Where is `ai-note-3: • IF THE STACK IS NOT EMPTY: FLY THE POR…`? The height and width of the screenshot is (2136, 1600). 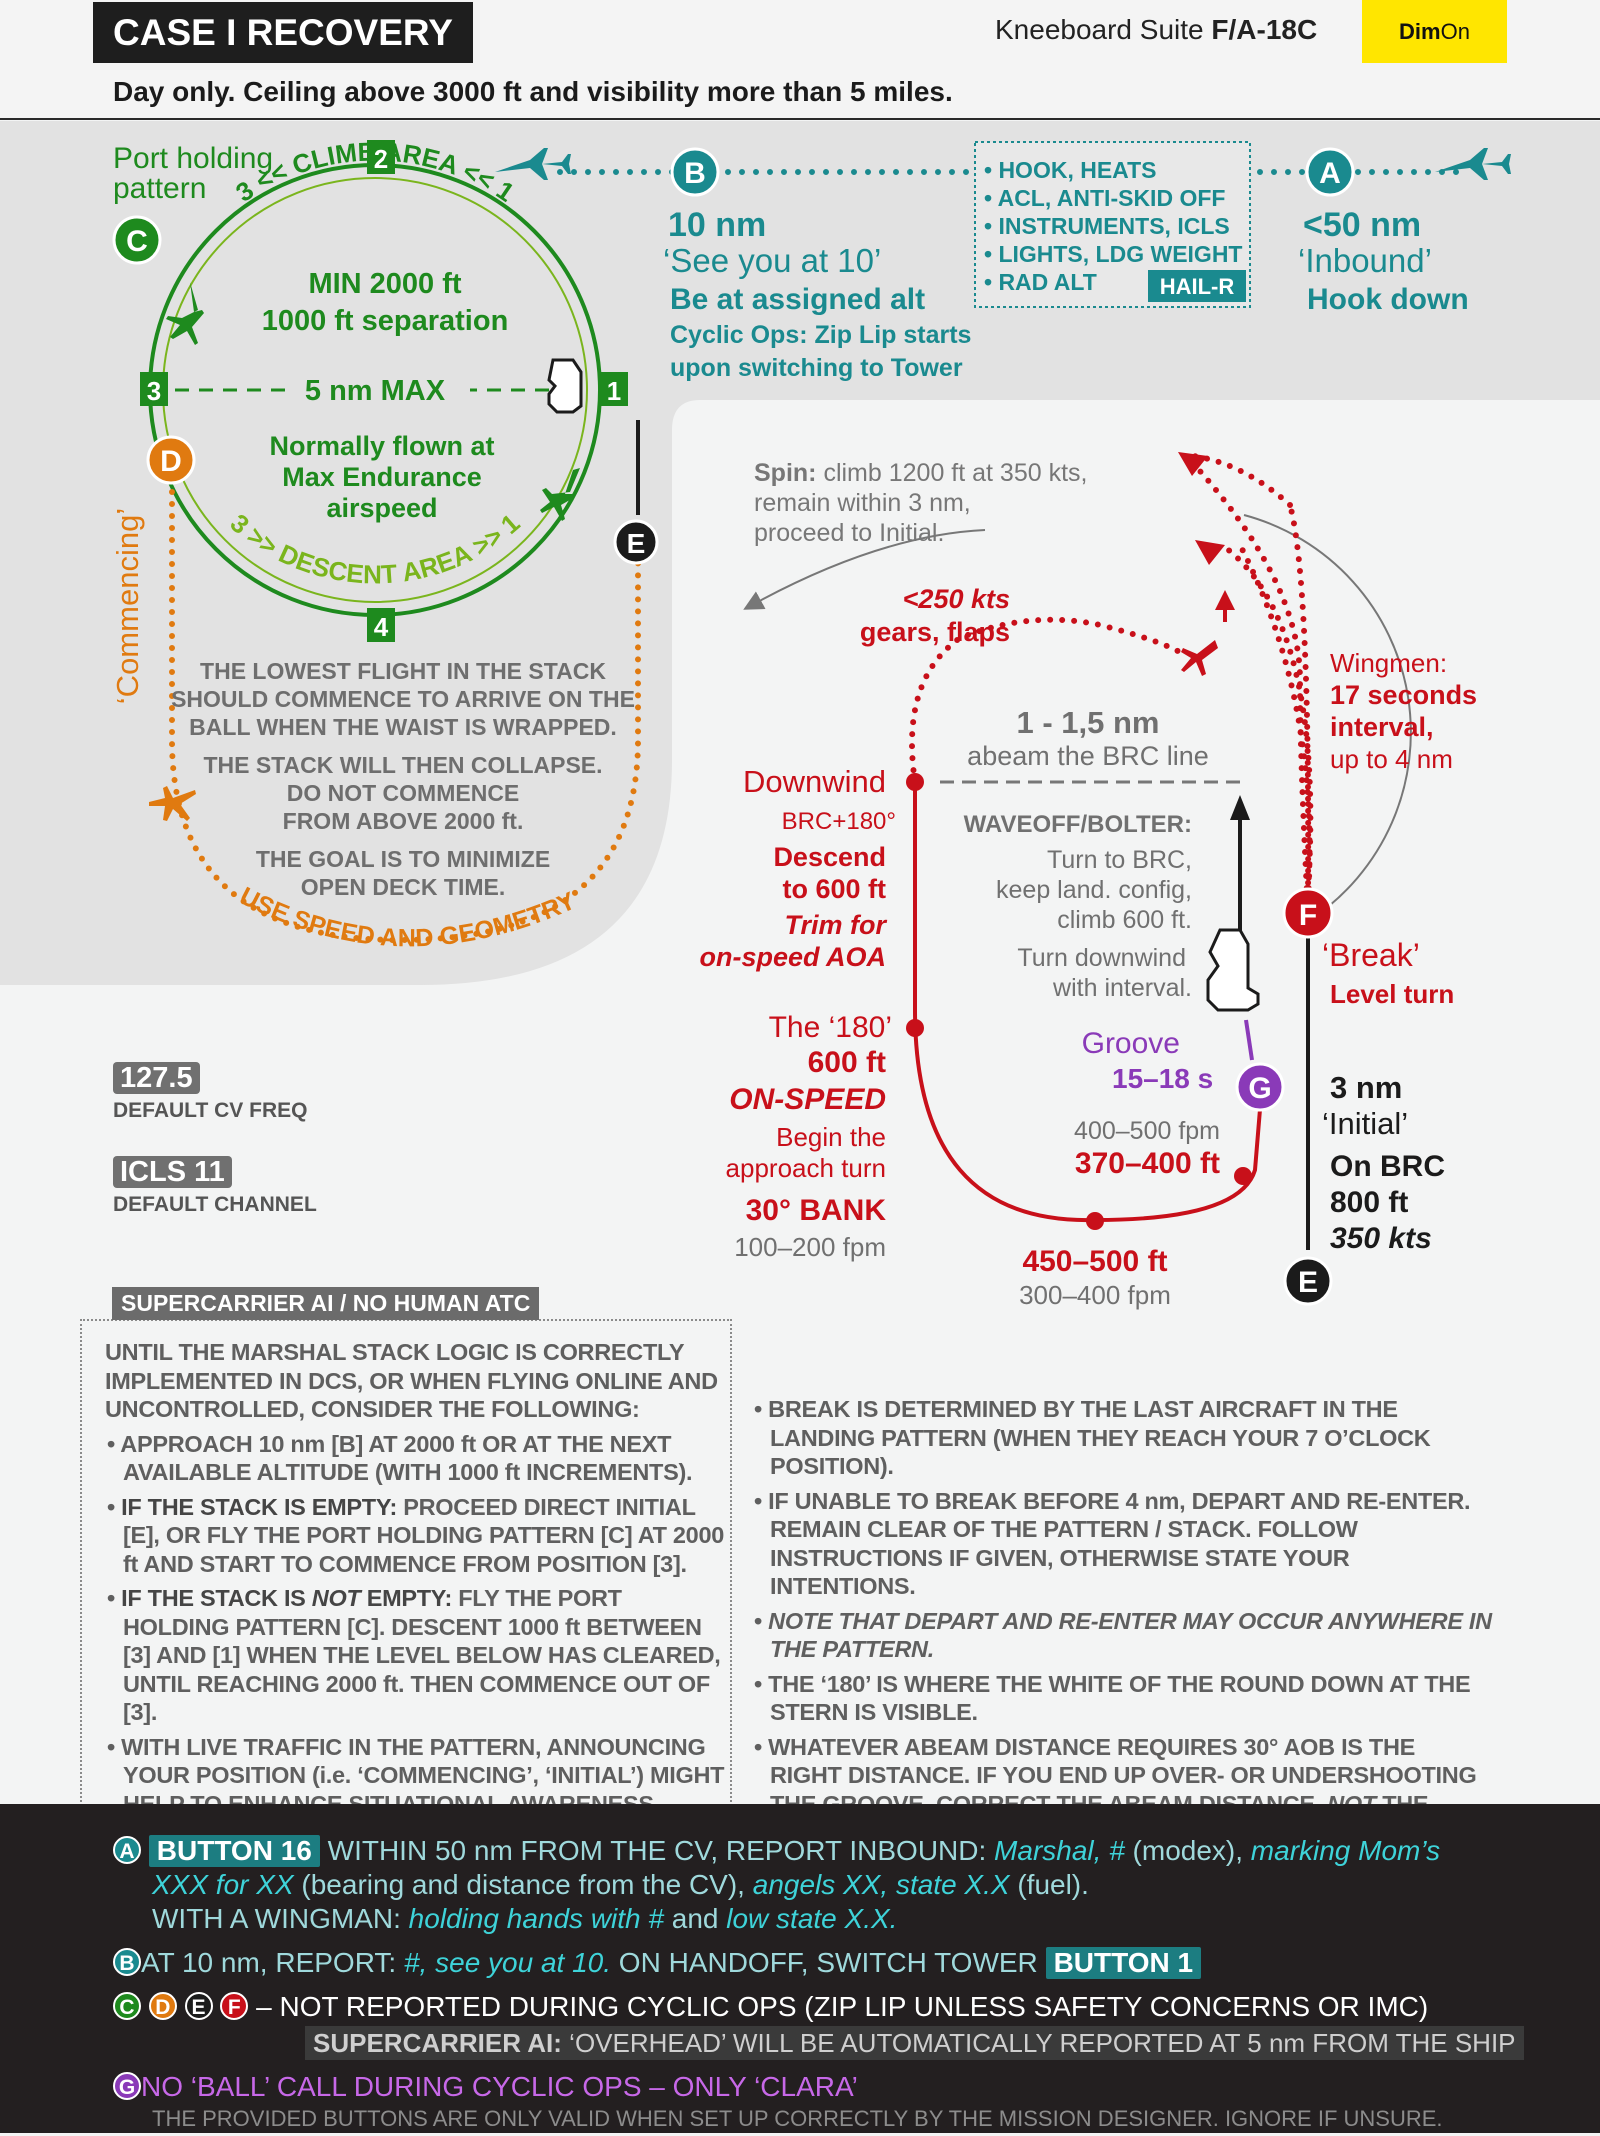 ai-note-3: • IF THE STACK IS NOT EMPTY: FLY THE POR… is located at coordinates (414, 1655).